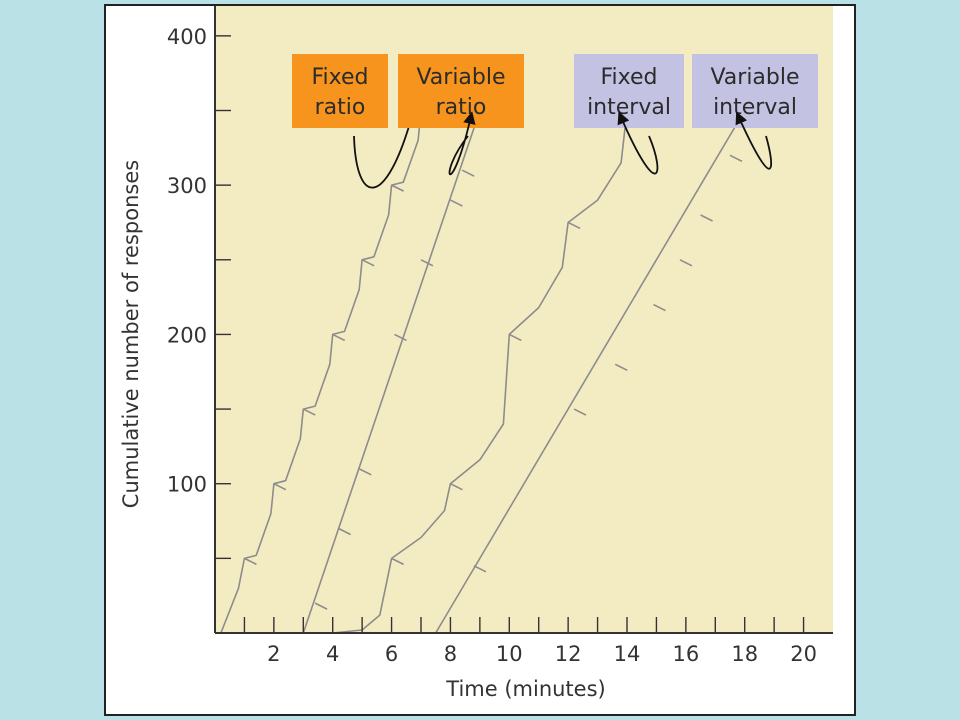 The image size is (960, 720). I want to click on x-tick-label: 8, so click(450, 654).